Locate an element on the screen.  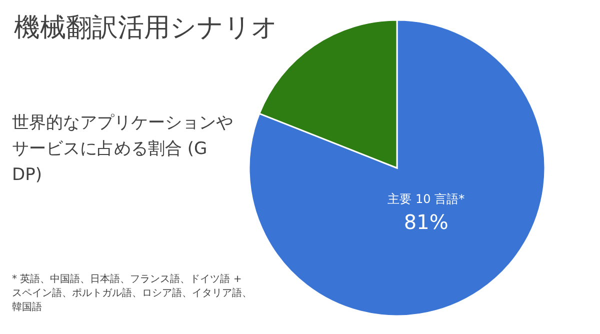
chart-title: 機械翻訳活用シナリオ is located at coordinates (146, 28).